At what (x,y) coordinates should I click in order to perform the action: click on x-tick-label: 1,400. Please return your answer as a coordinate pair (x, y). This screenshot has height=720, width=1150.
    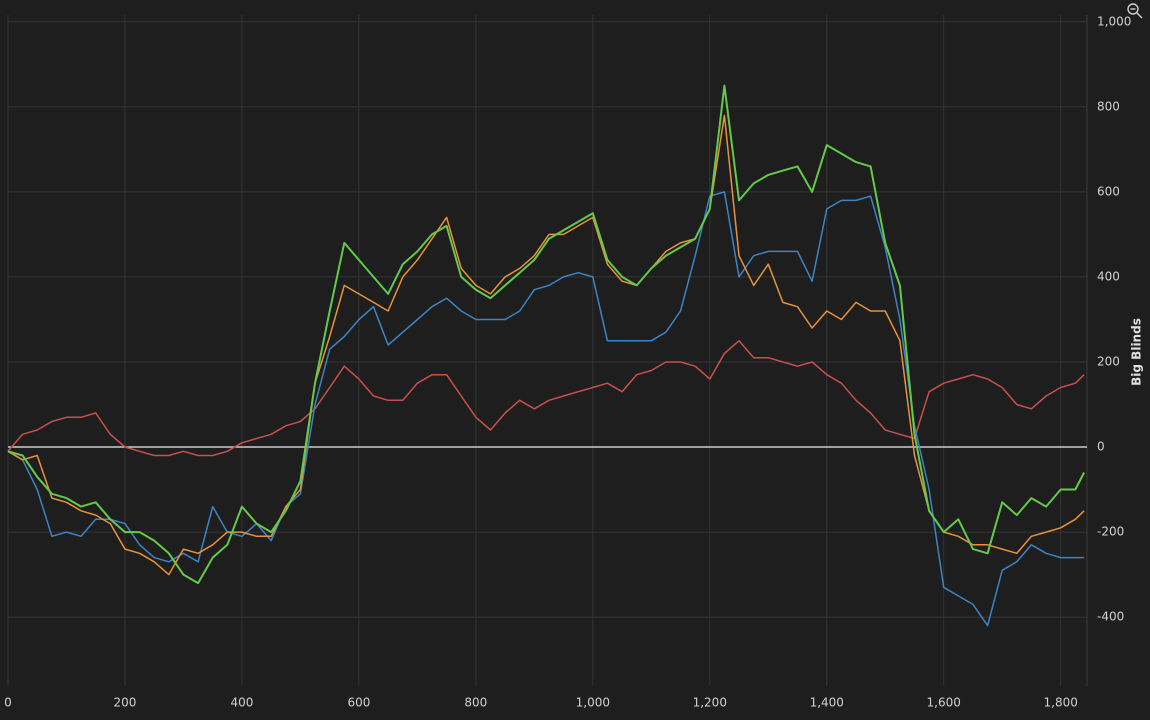
    Looking at the image, I should click on (827, 703).